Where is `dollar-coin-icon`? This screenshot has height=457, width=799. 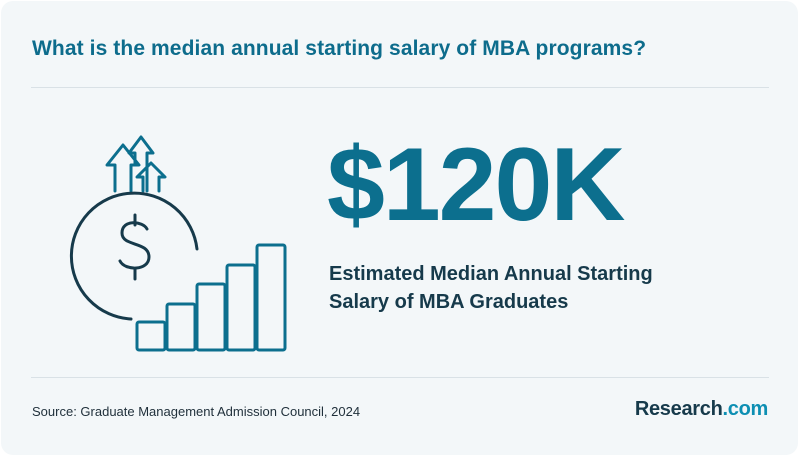
dollar-coin-icon is located at coordinates (134, 256).